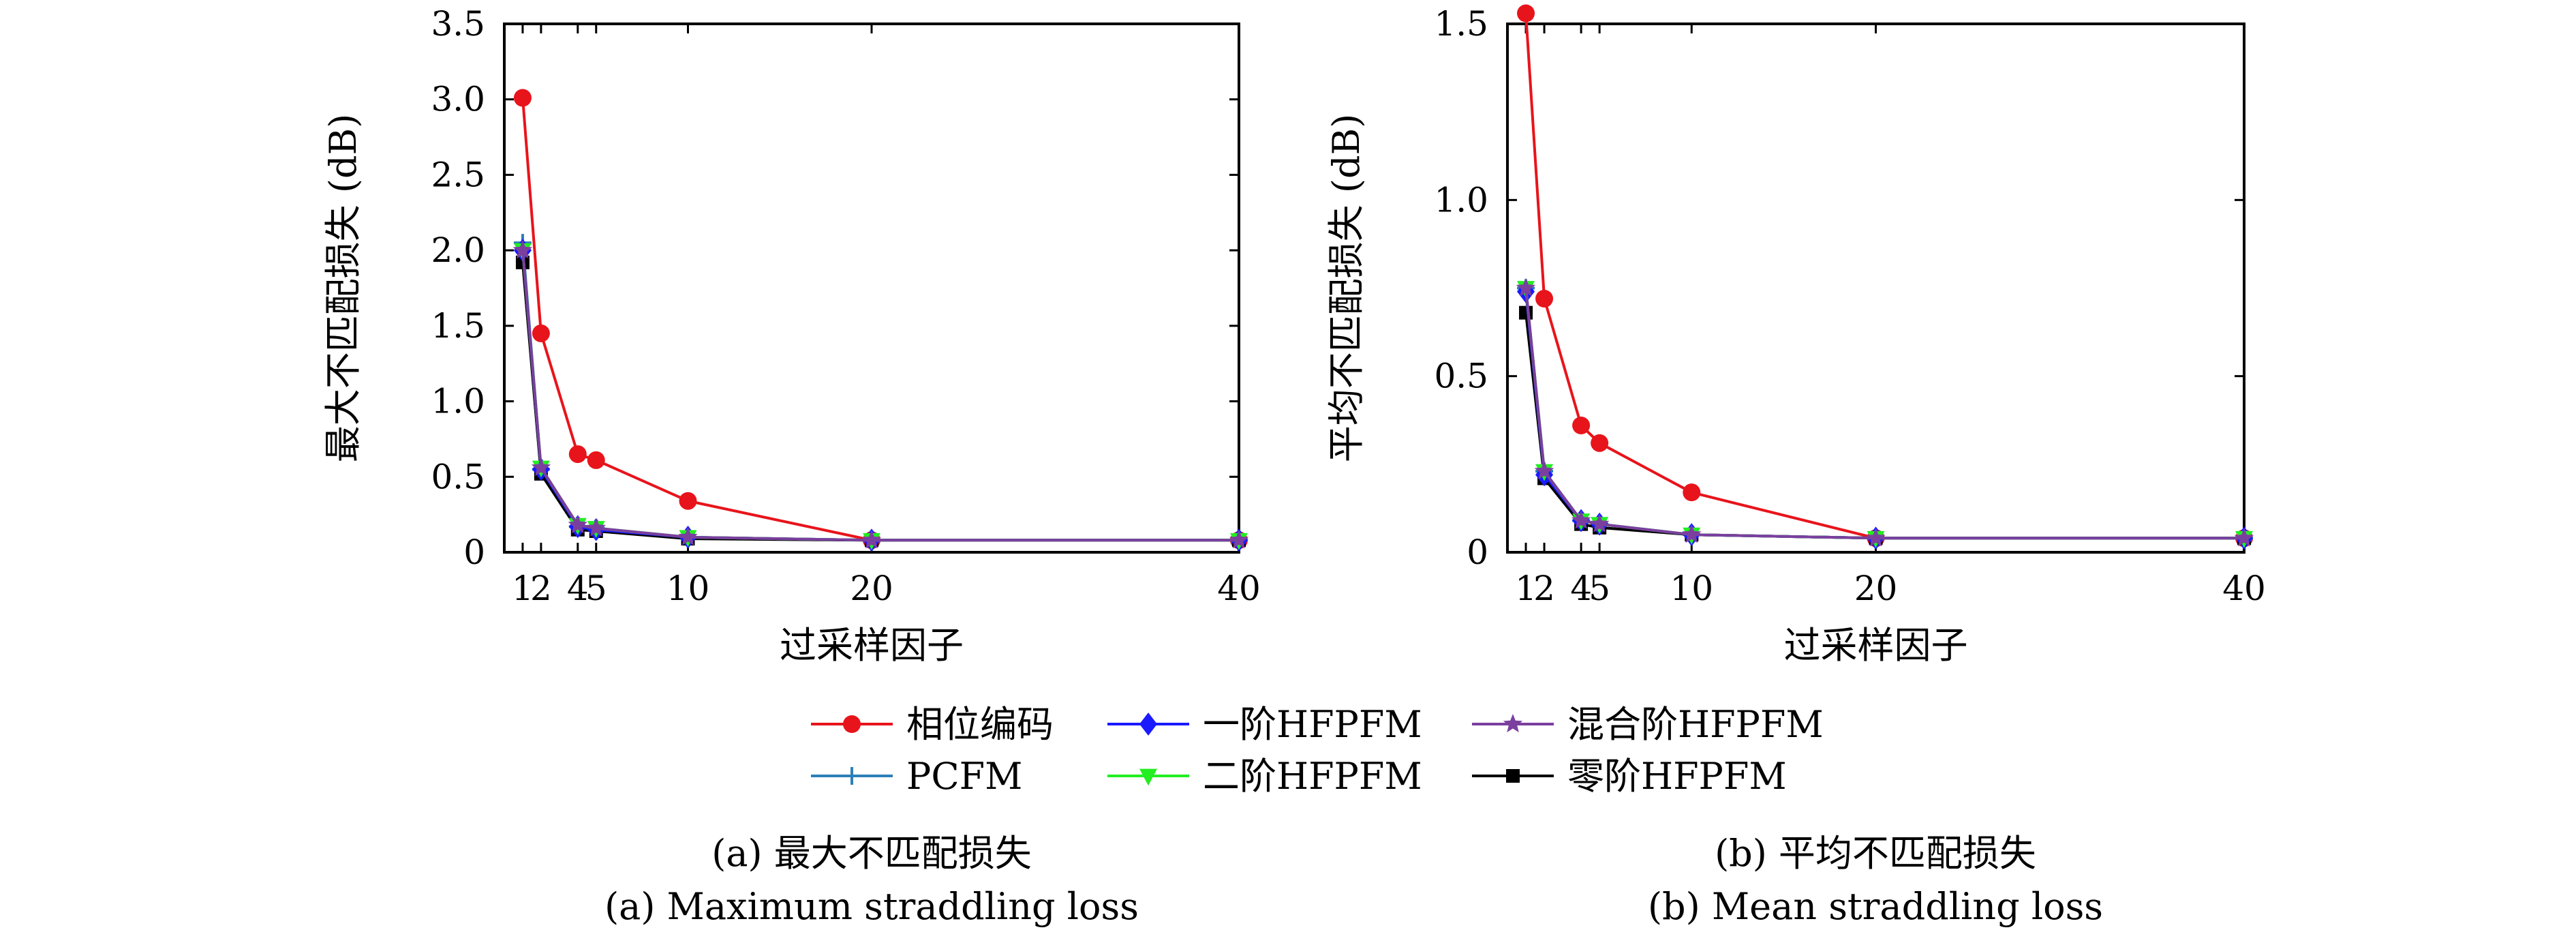  Describe the element at coordinates (1677, 776) in the screenshot. I see `legend-label: 零阶HFPFM` at that location.